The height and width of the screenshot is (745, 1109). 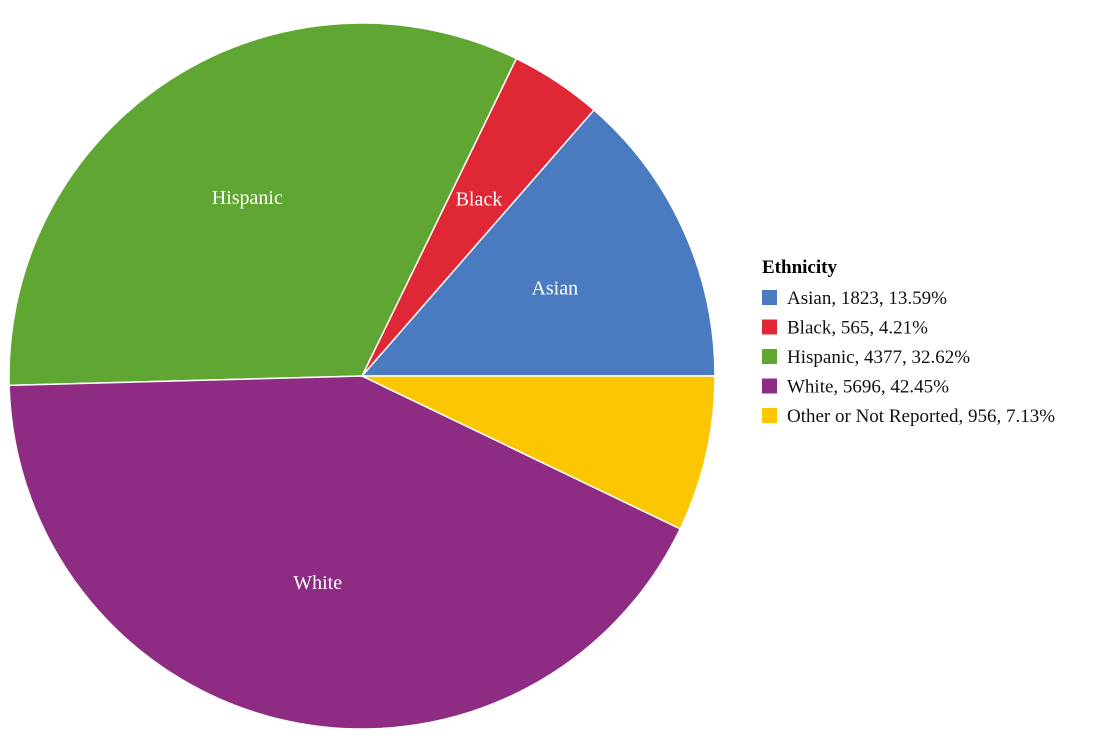 I want to click on slice-label-asian: Asian, so click(x=554, y=288).